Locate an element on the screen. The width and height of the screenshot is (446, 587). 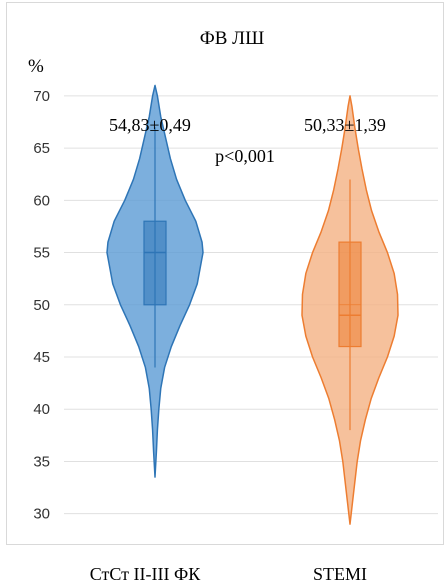
y-tick-label: 70 is located at coordinates (41, 96).